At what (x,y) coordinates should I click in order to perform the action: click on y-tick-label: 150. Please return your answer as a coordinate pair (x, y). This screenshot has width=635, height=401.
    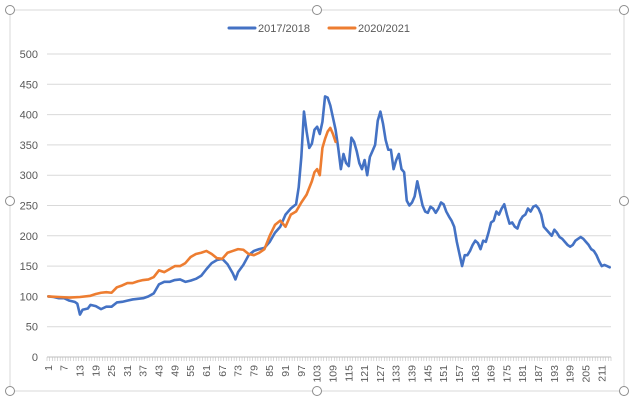
    Looking at the image, I should click on (29, 267).